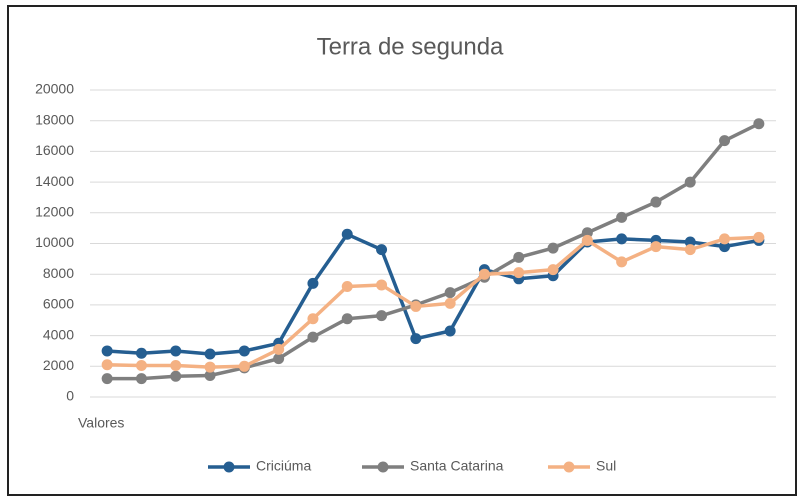 The image size is (800, 497). I want to click on y-tick-label: 4000, so click(58, 334).